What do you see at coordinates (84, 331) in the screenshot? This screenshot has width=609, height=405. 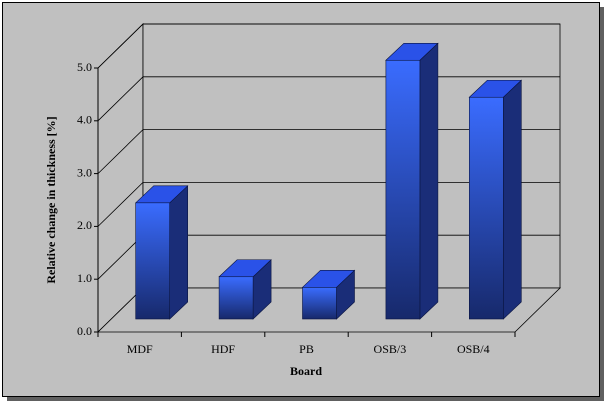 I see `y-tick-label: 0.0` at bounding box center [84, 331].